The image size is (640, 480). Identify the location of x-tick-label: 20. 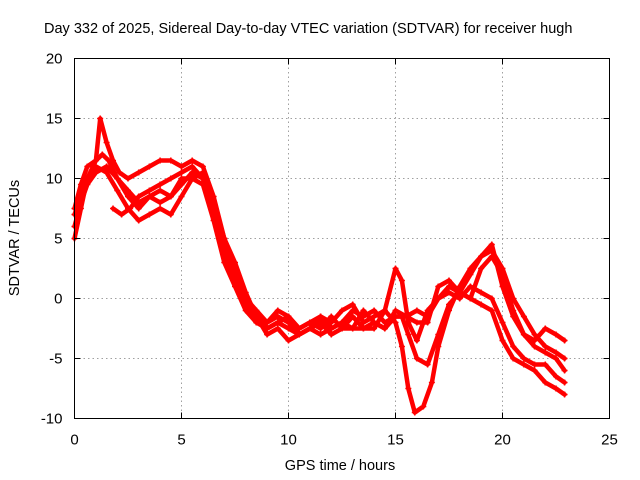
(502, 440).